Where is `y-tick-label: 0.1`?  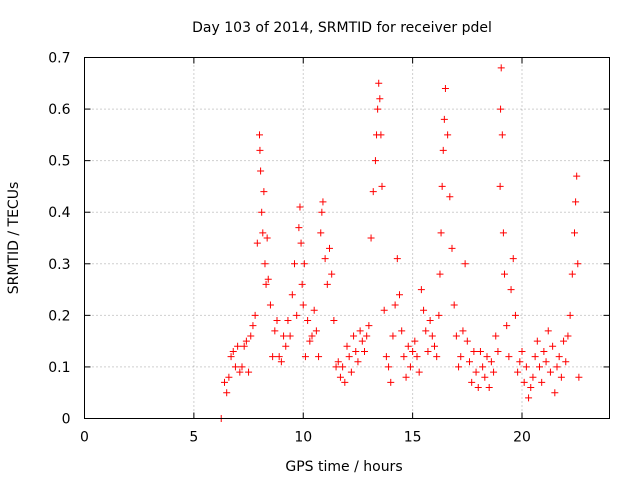 y-tick-label: 0.1 is located at coordinates (59, 368).